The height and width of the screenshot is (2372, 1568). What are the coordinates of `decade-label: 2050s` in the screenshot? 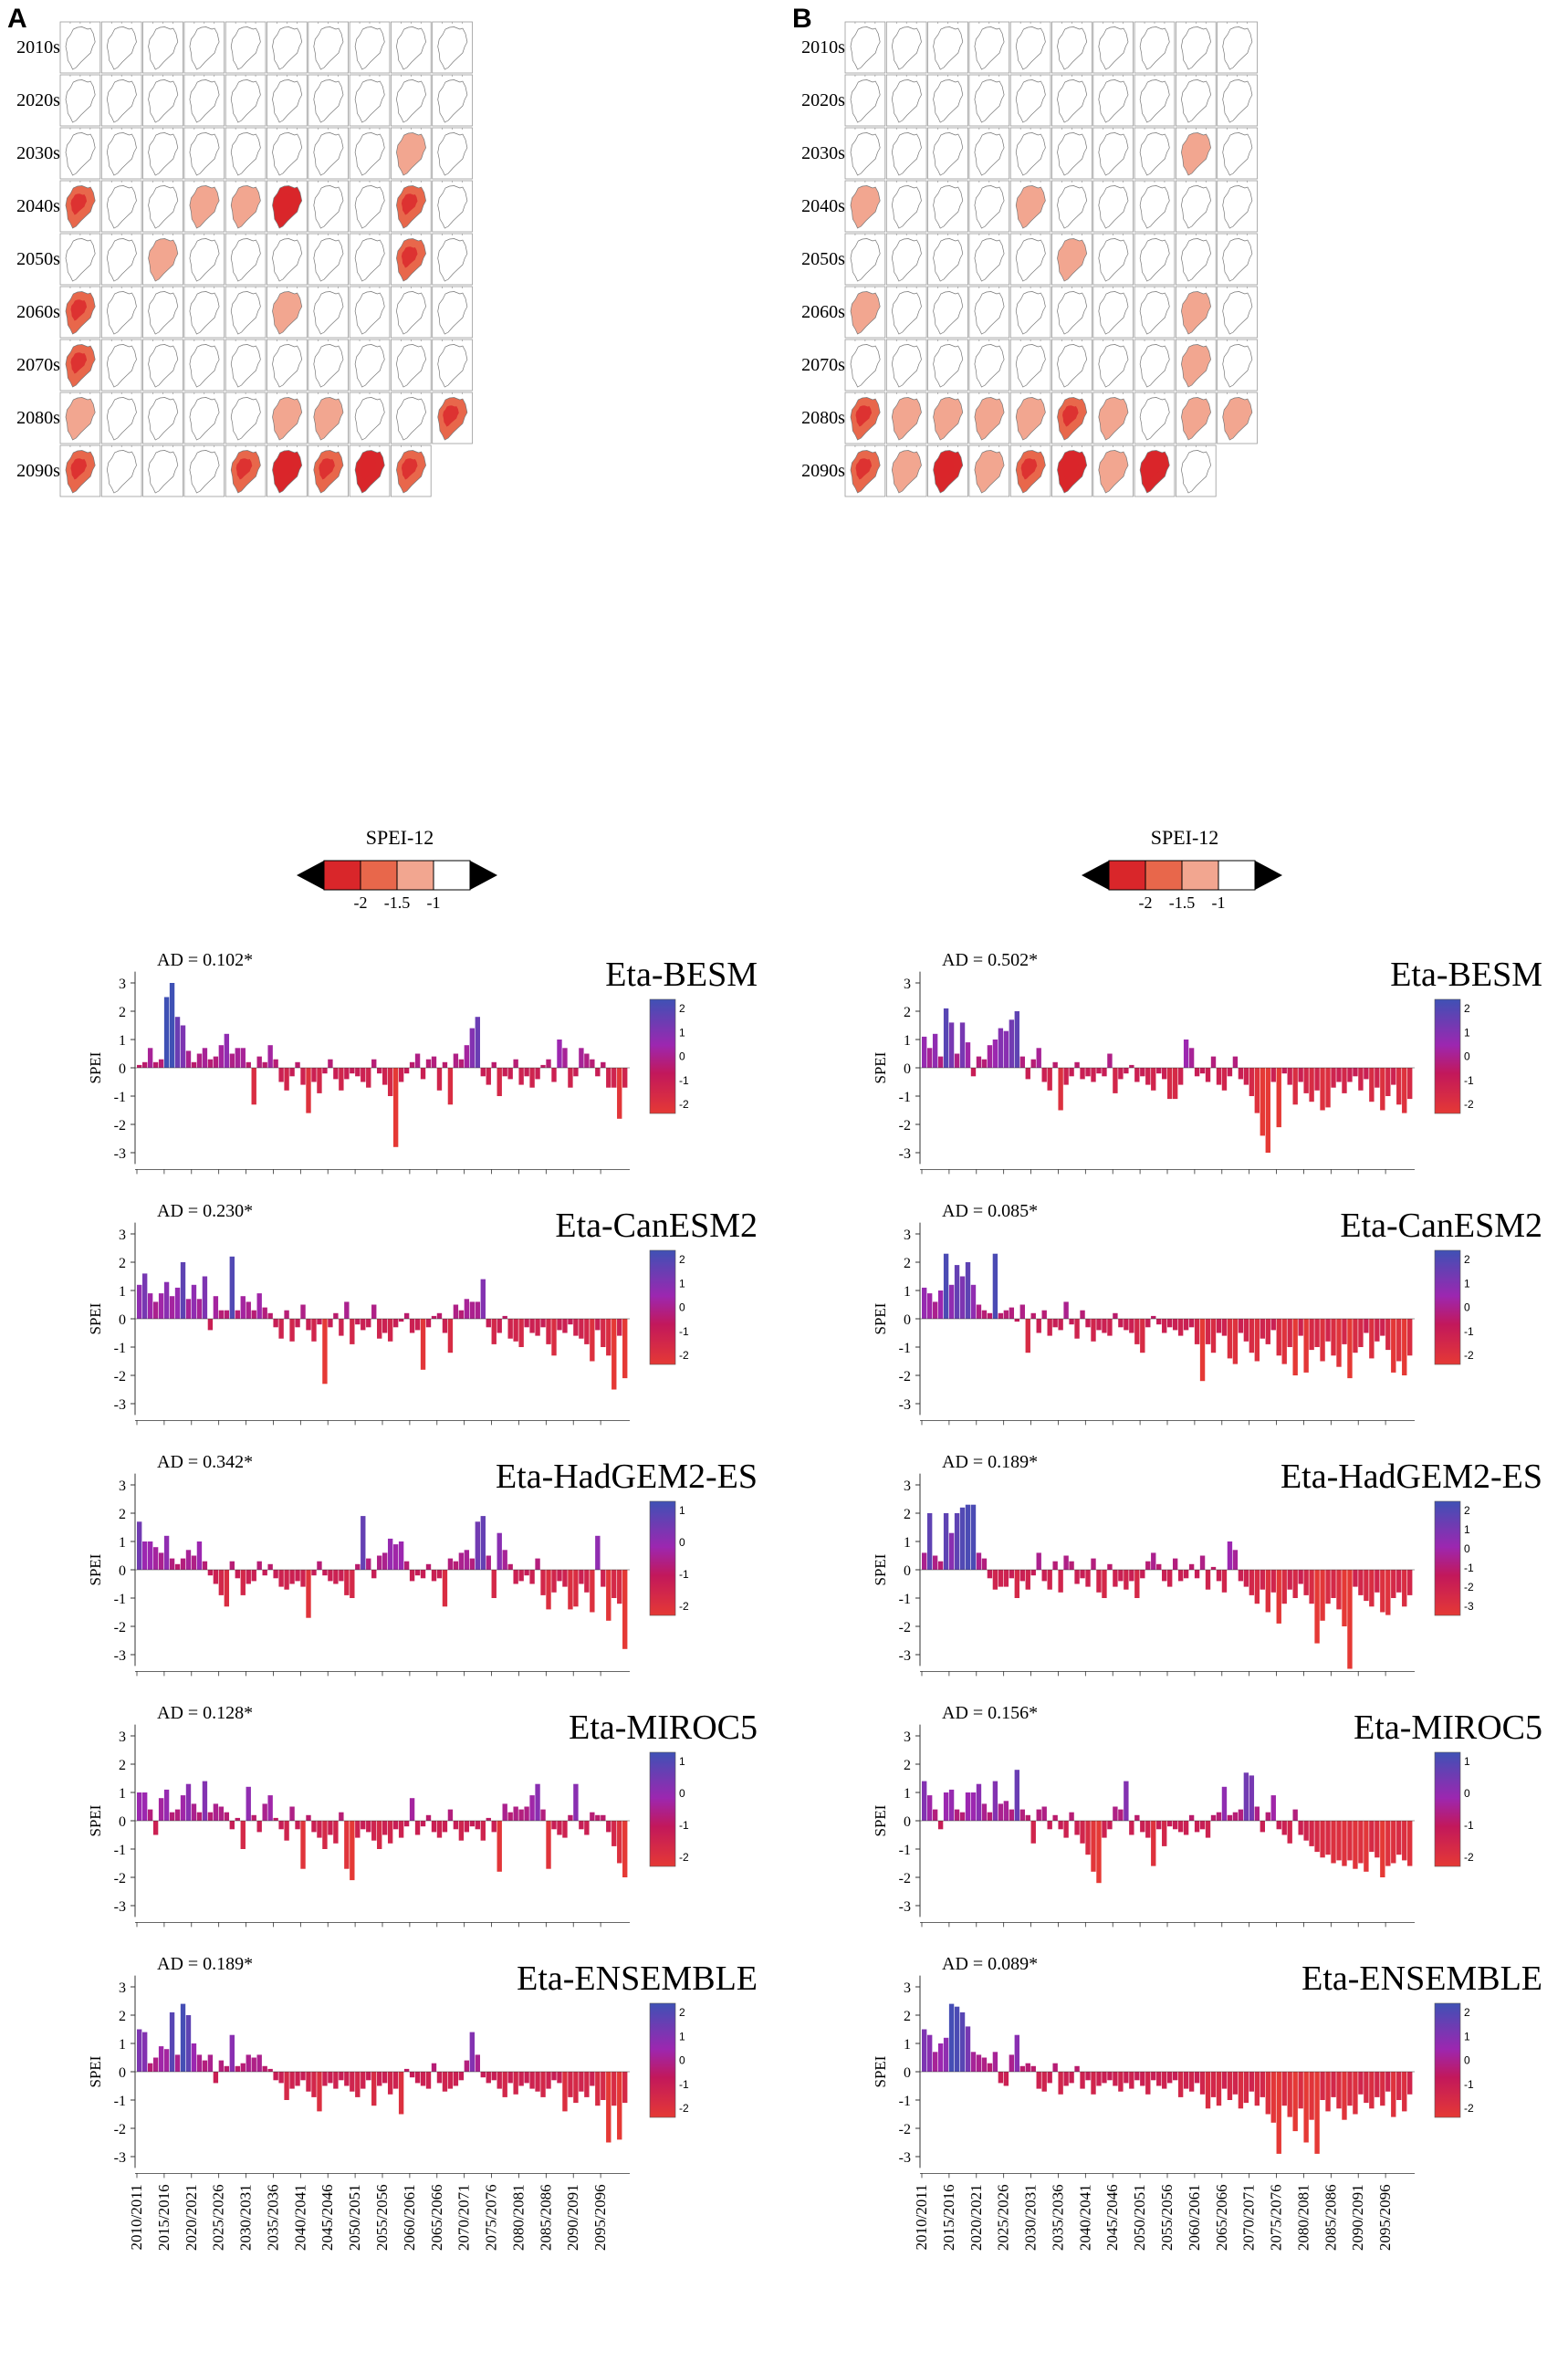 It's located at (38, 259).